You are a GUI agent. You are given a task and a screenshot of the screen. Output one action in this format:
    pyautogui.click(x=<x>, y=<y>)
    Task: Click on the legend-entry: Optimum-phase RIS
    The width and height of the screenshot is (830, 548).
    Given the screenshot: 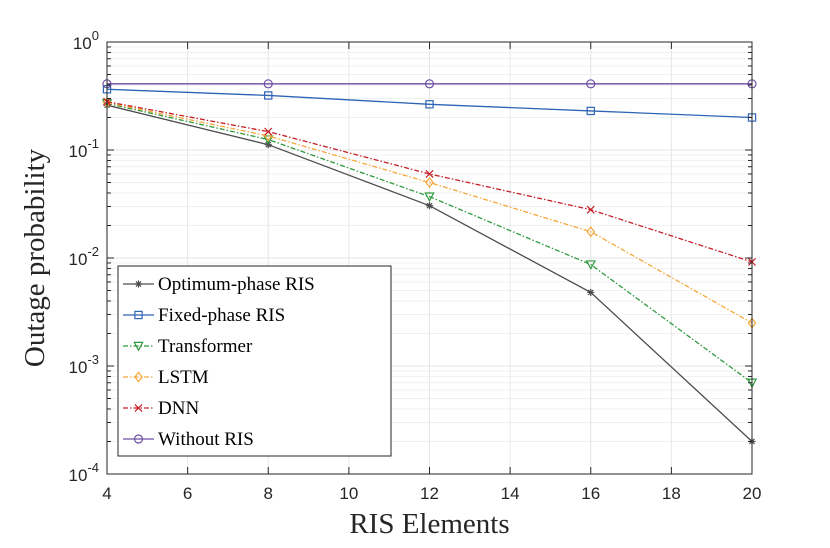 What is the action you would take?
    pyautogui.click(x=219, y=284)
    